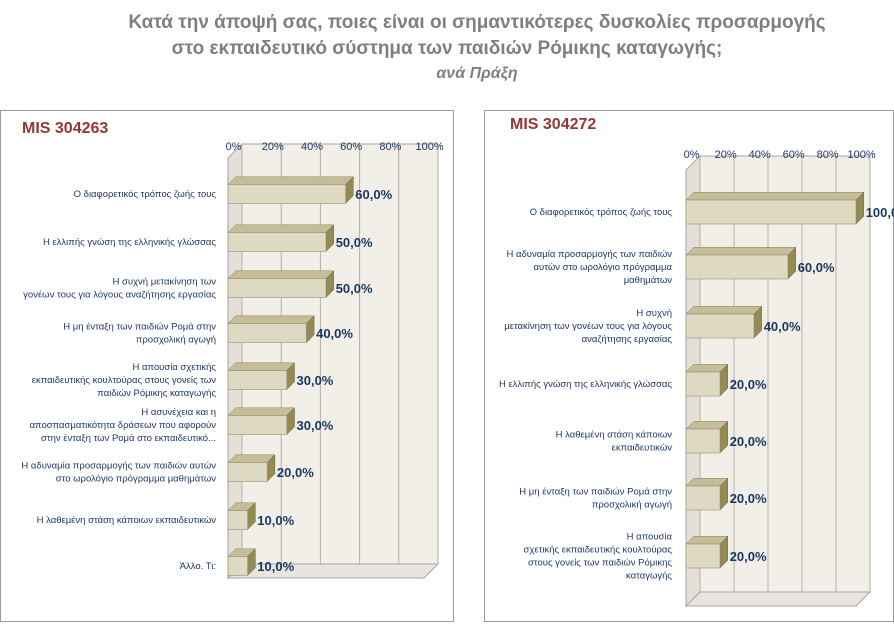 This screenshot has width=894, height=624. What do you see at coordinates (614, 435) in the screenshot?
I see `category-label: Η λαθεμένη στάση κάποιων` at bounding box center [614, 435].